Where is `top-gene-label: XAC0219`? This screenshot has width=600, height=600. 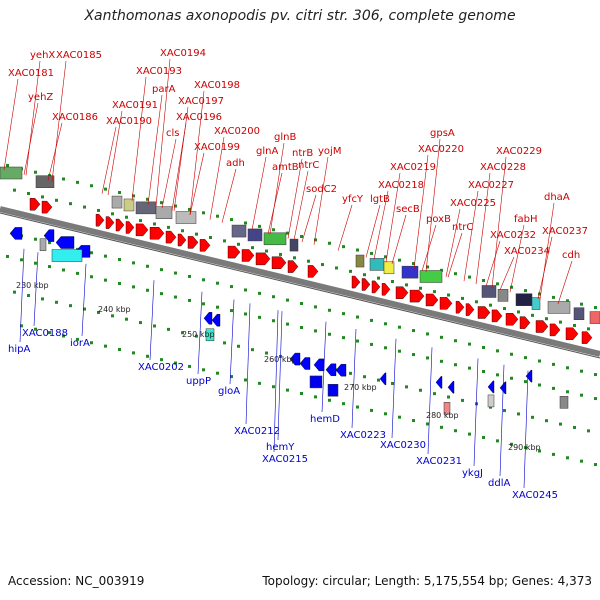
top-gene-label: XAC0219 is located at coordinates (413, 167).